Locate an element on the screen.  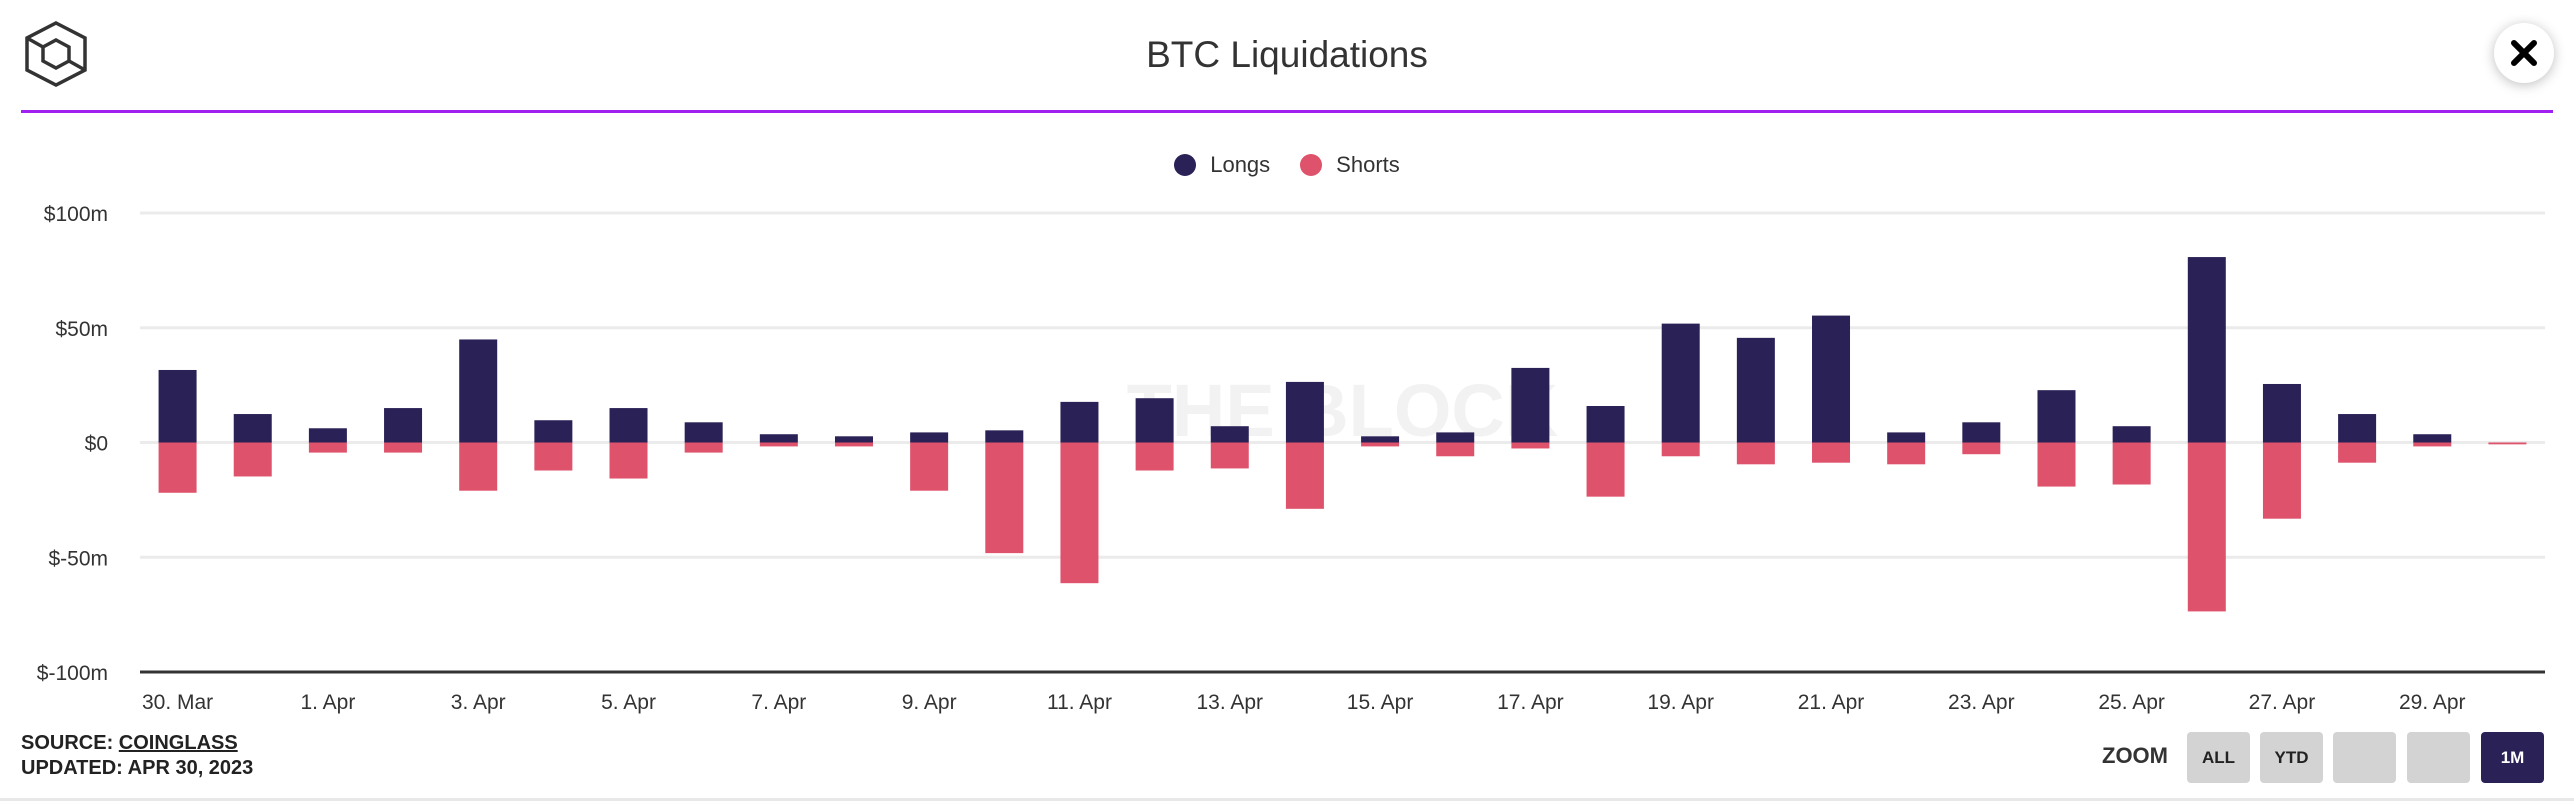
legend-item-shorts: Shorts is located at coordinates (1350, 165).